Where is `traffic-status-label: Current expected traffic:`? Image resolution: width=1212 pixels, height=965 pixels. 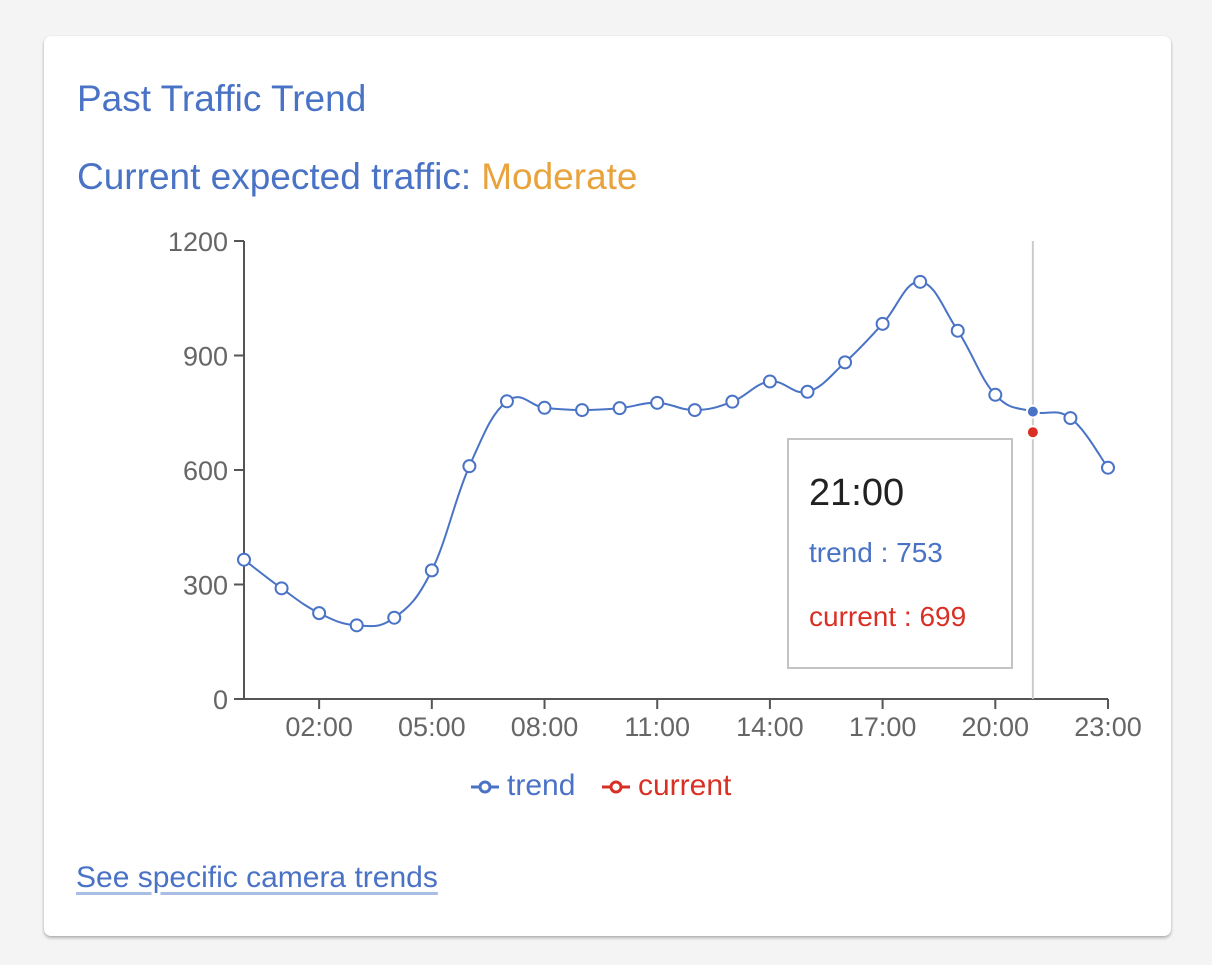 traffic-status-label: Current expected traffic: is located at coordinates (274, 176).